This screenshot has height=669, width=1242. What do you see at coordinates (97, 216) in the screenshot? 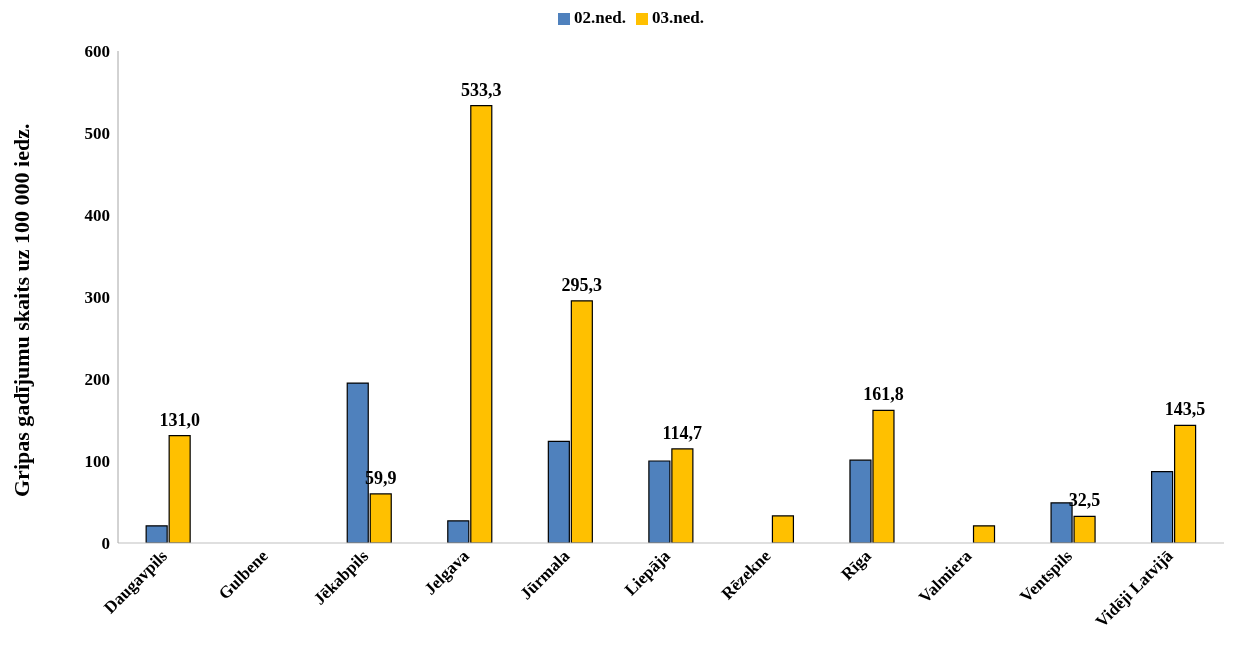
I see `y-tick-label: 400` at bounding box center [97, 216].